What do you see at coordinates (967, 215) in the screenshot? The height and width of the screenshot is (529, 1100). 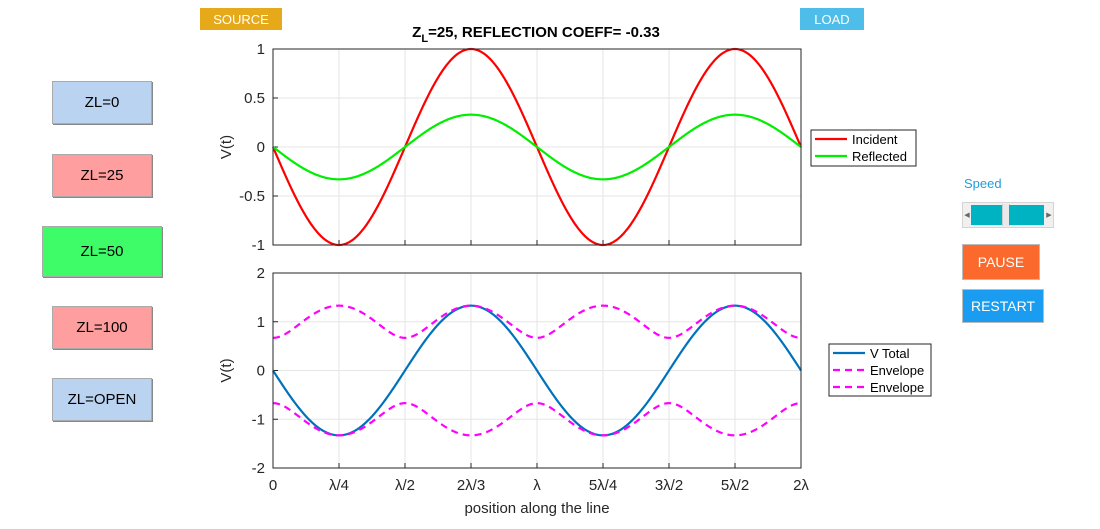 I see `slider-left-arrow-icon: ◀` at bounding box center [967, 215].